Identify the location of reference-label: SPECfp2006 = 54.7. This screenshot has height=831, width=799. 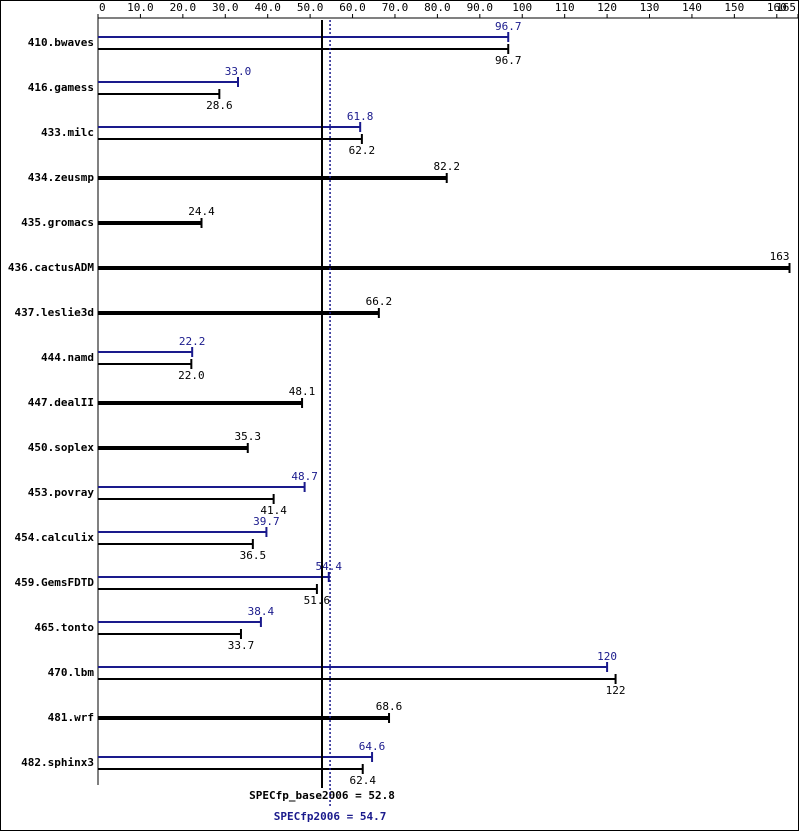
(330, 816).